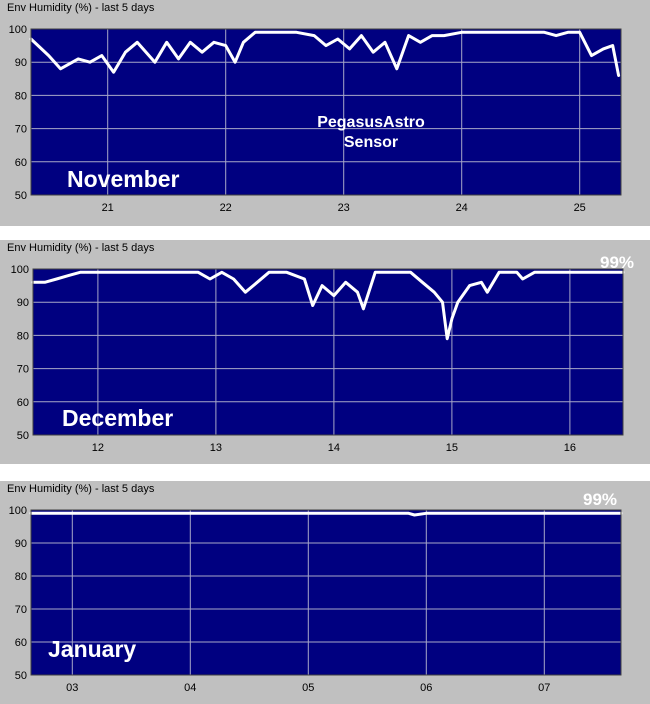 The height and width of the screenshot is (704, 650). Describe the element at coordinates (98, 448) in the screenshot. I see `x-tick-label: 12` at that location.